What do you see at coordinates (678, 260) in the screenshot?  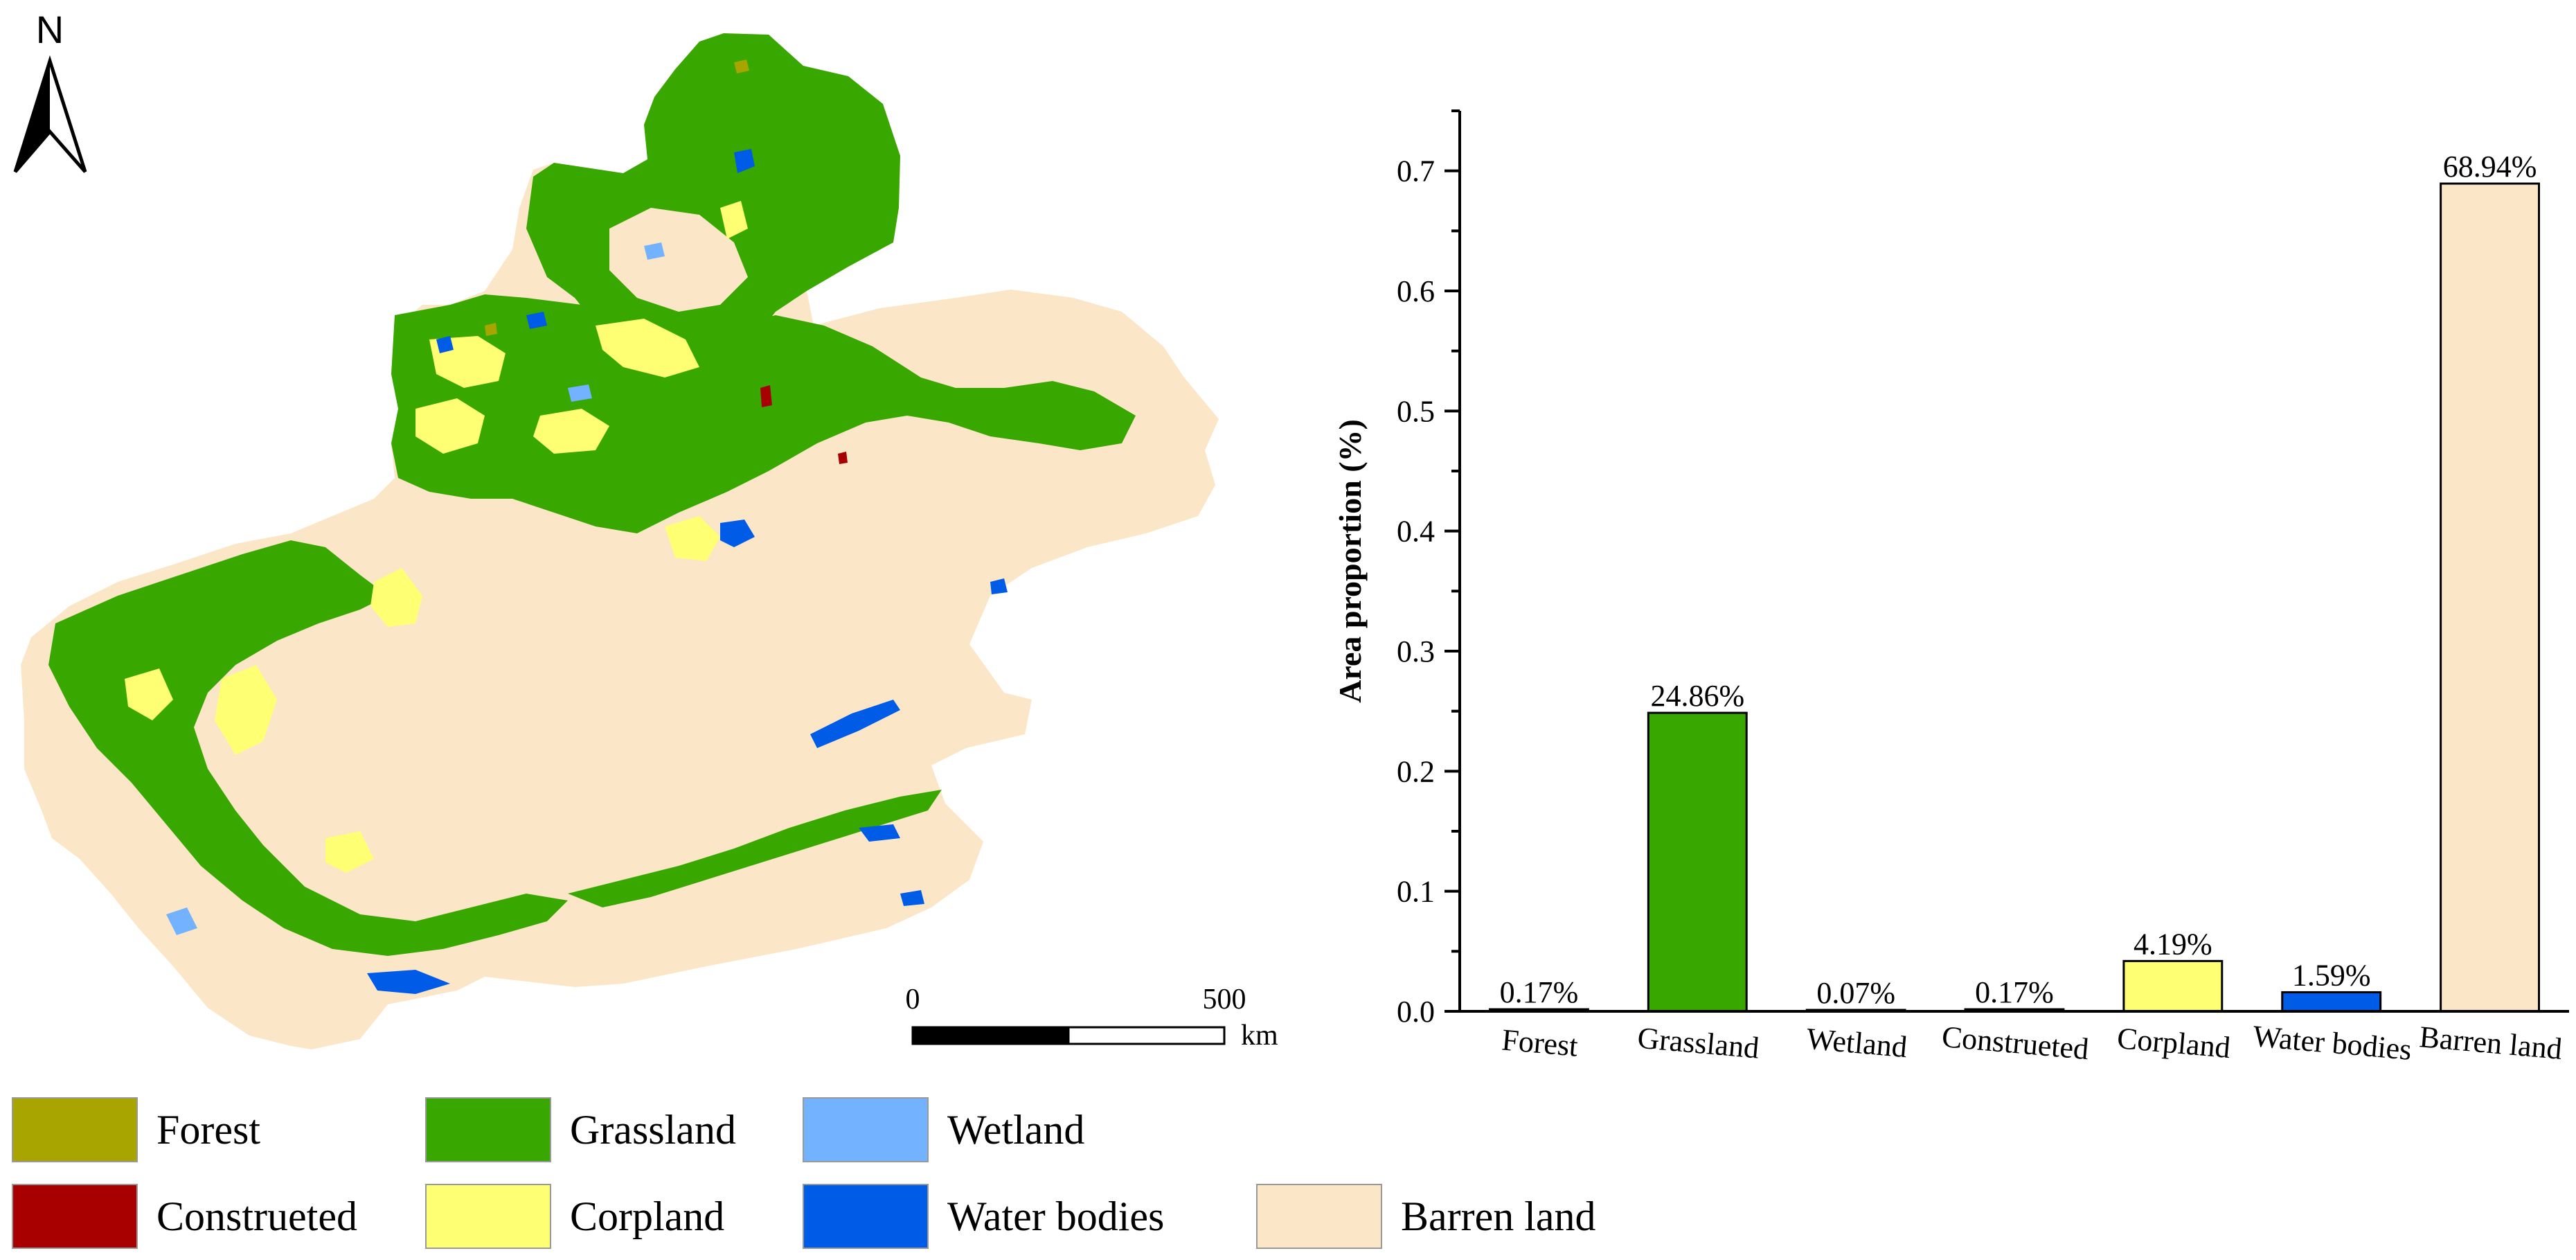 I see `region-barren-junggar` at bounding box center [678, 260].